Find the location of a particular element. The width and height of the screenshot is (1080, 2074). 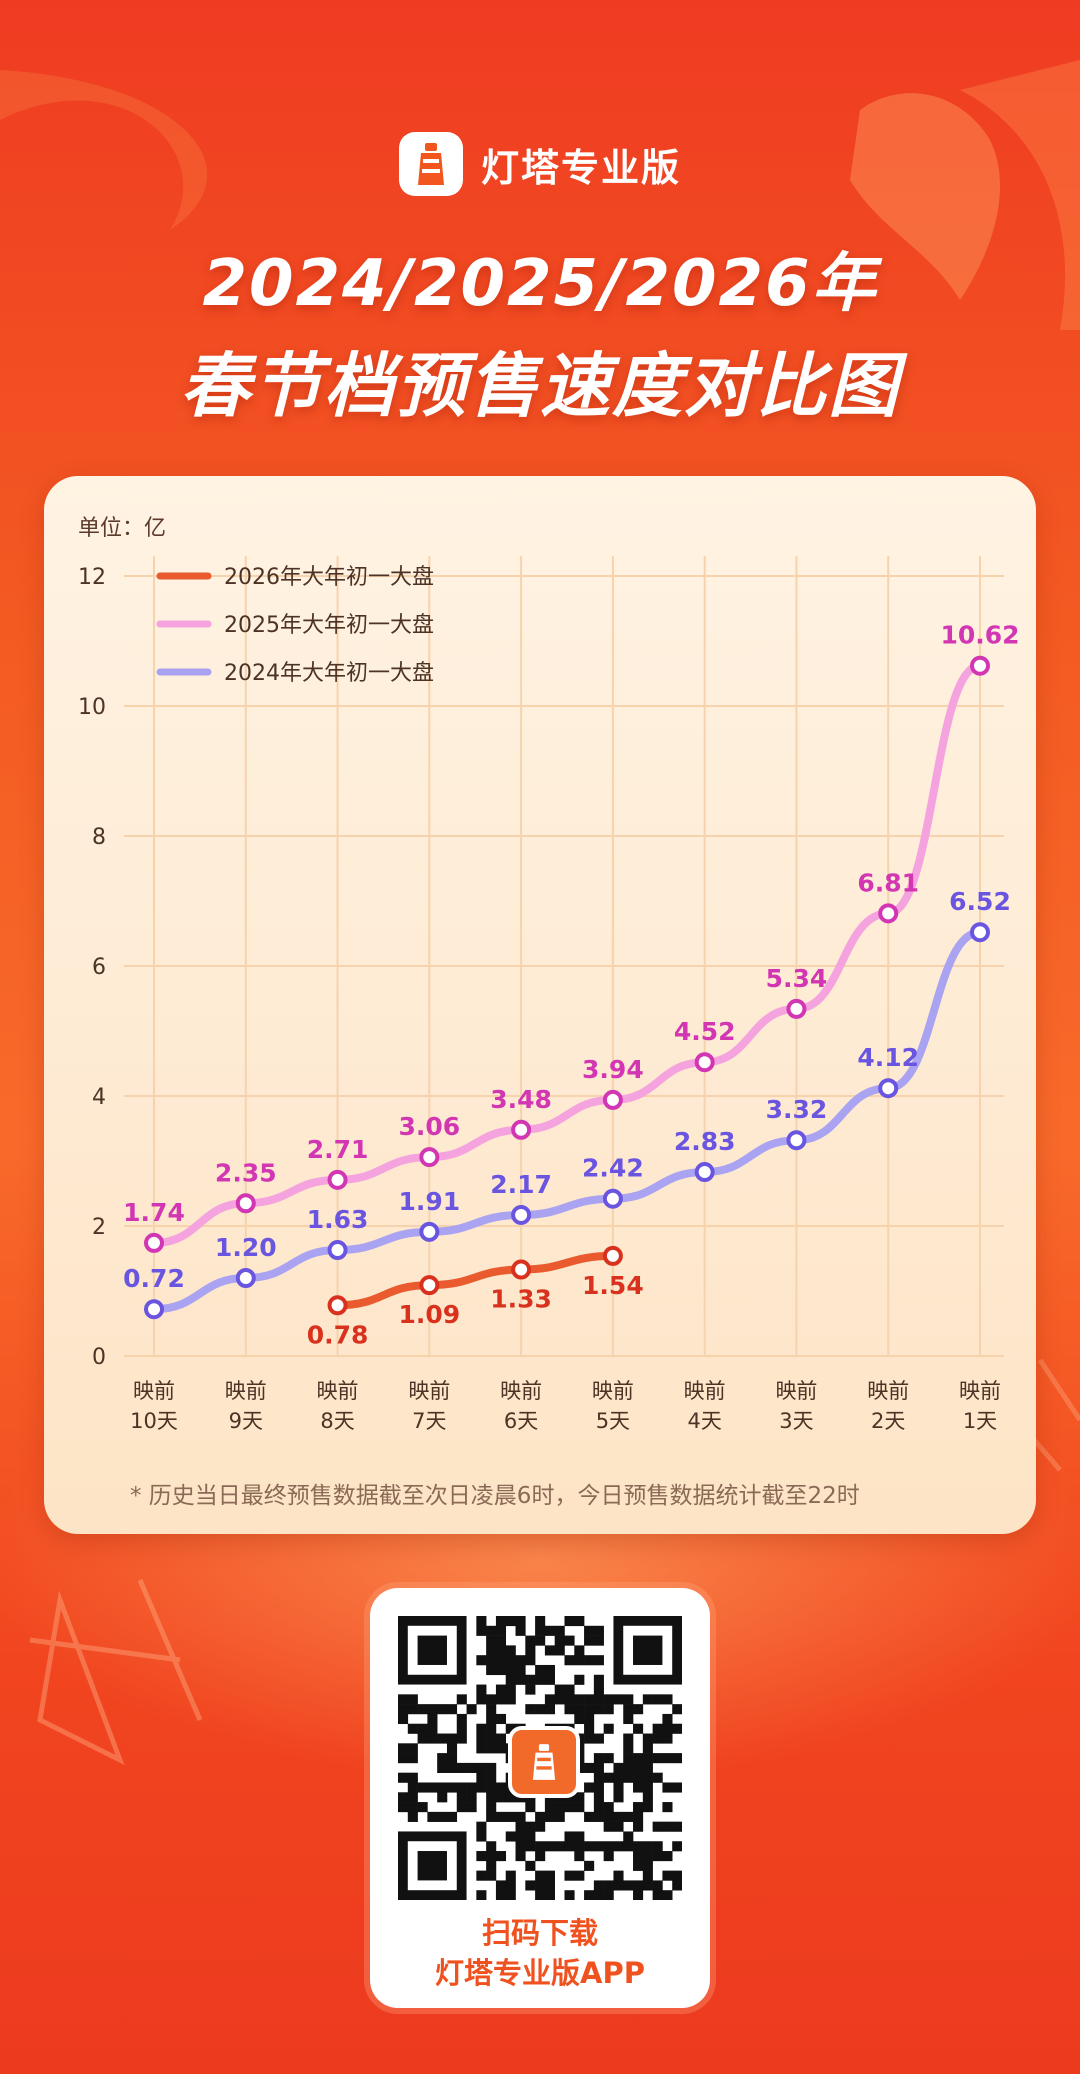

data-label: 6.81 is located at coordinates (888, 882).